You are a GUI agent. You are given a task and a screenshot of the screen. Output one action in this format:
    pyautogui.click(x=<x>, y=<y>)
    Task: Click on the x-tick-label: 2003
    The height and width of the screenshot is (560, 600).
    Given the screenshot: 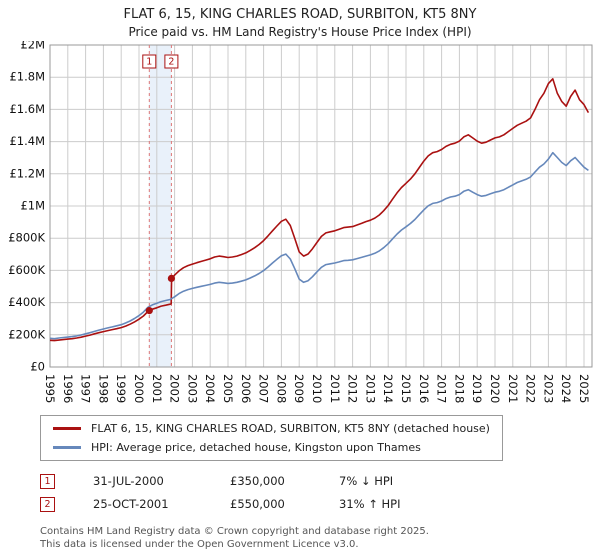 What is the action you would take?
    pyautogui.click(x=192, y=388)
    